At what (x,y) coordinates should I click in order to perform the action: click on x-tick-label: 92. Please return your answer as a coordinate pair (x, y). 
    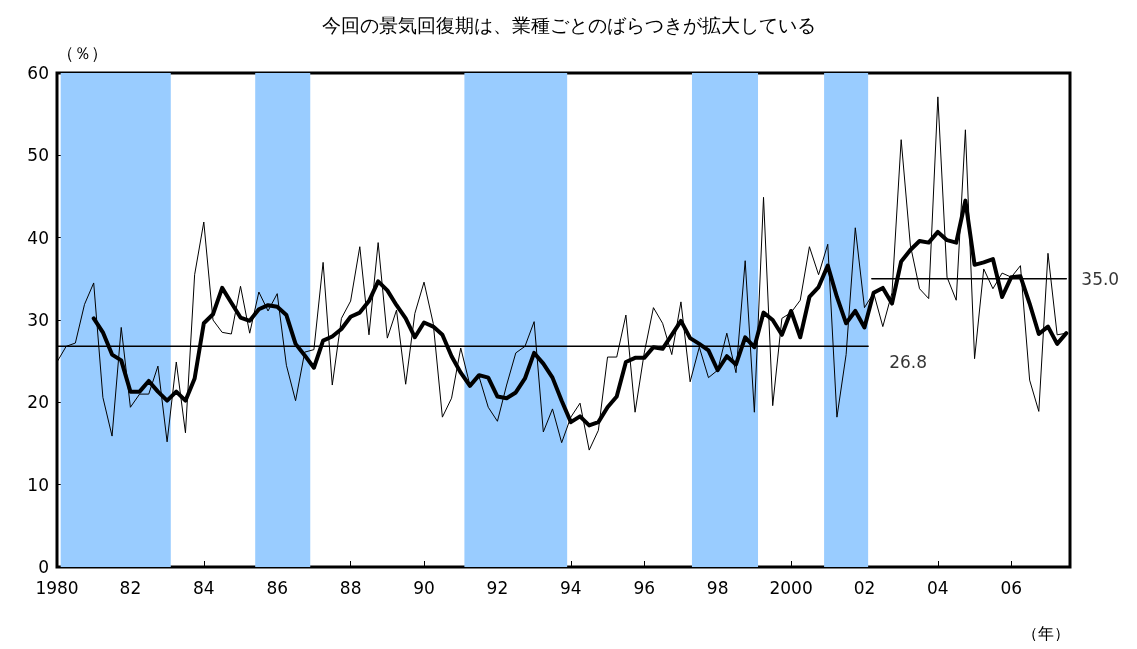
    Looking at the image, I should click on (497, 587).